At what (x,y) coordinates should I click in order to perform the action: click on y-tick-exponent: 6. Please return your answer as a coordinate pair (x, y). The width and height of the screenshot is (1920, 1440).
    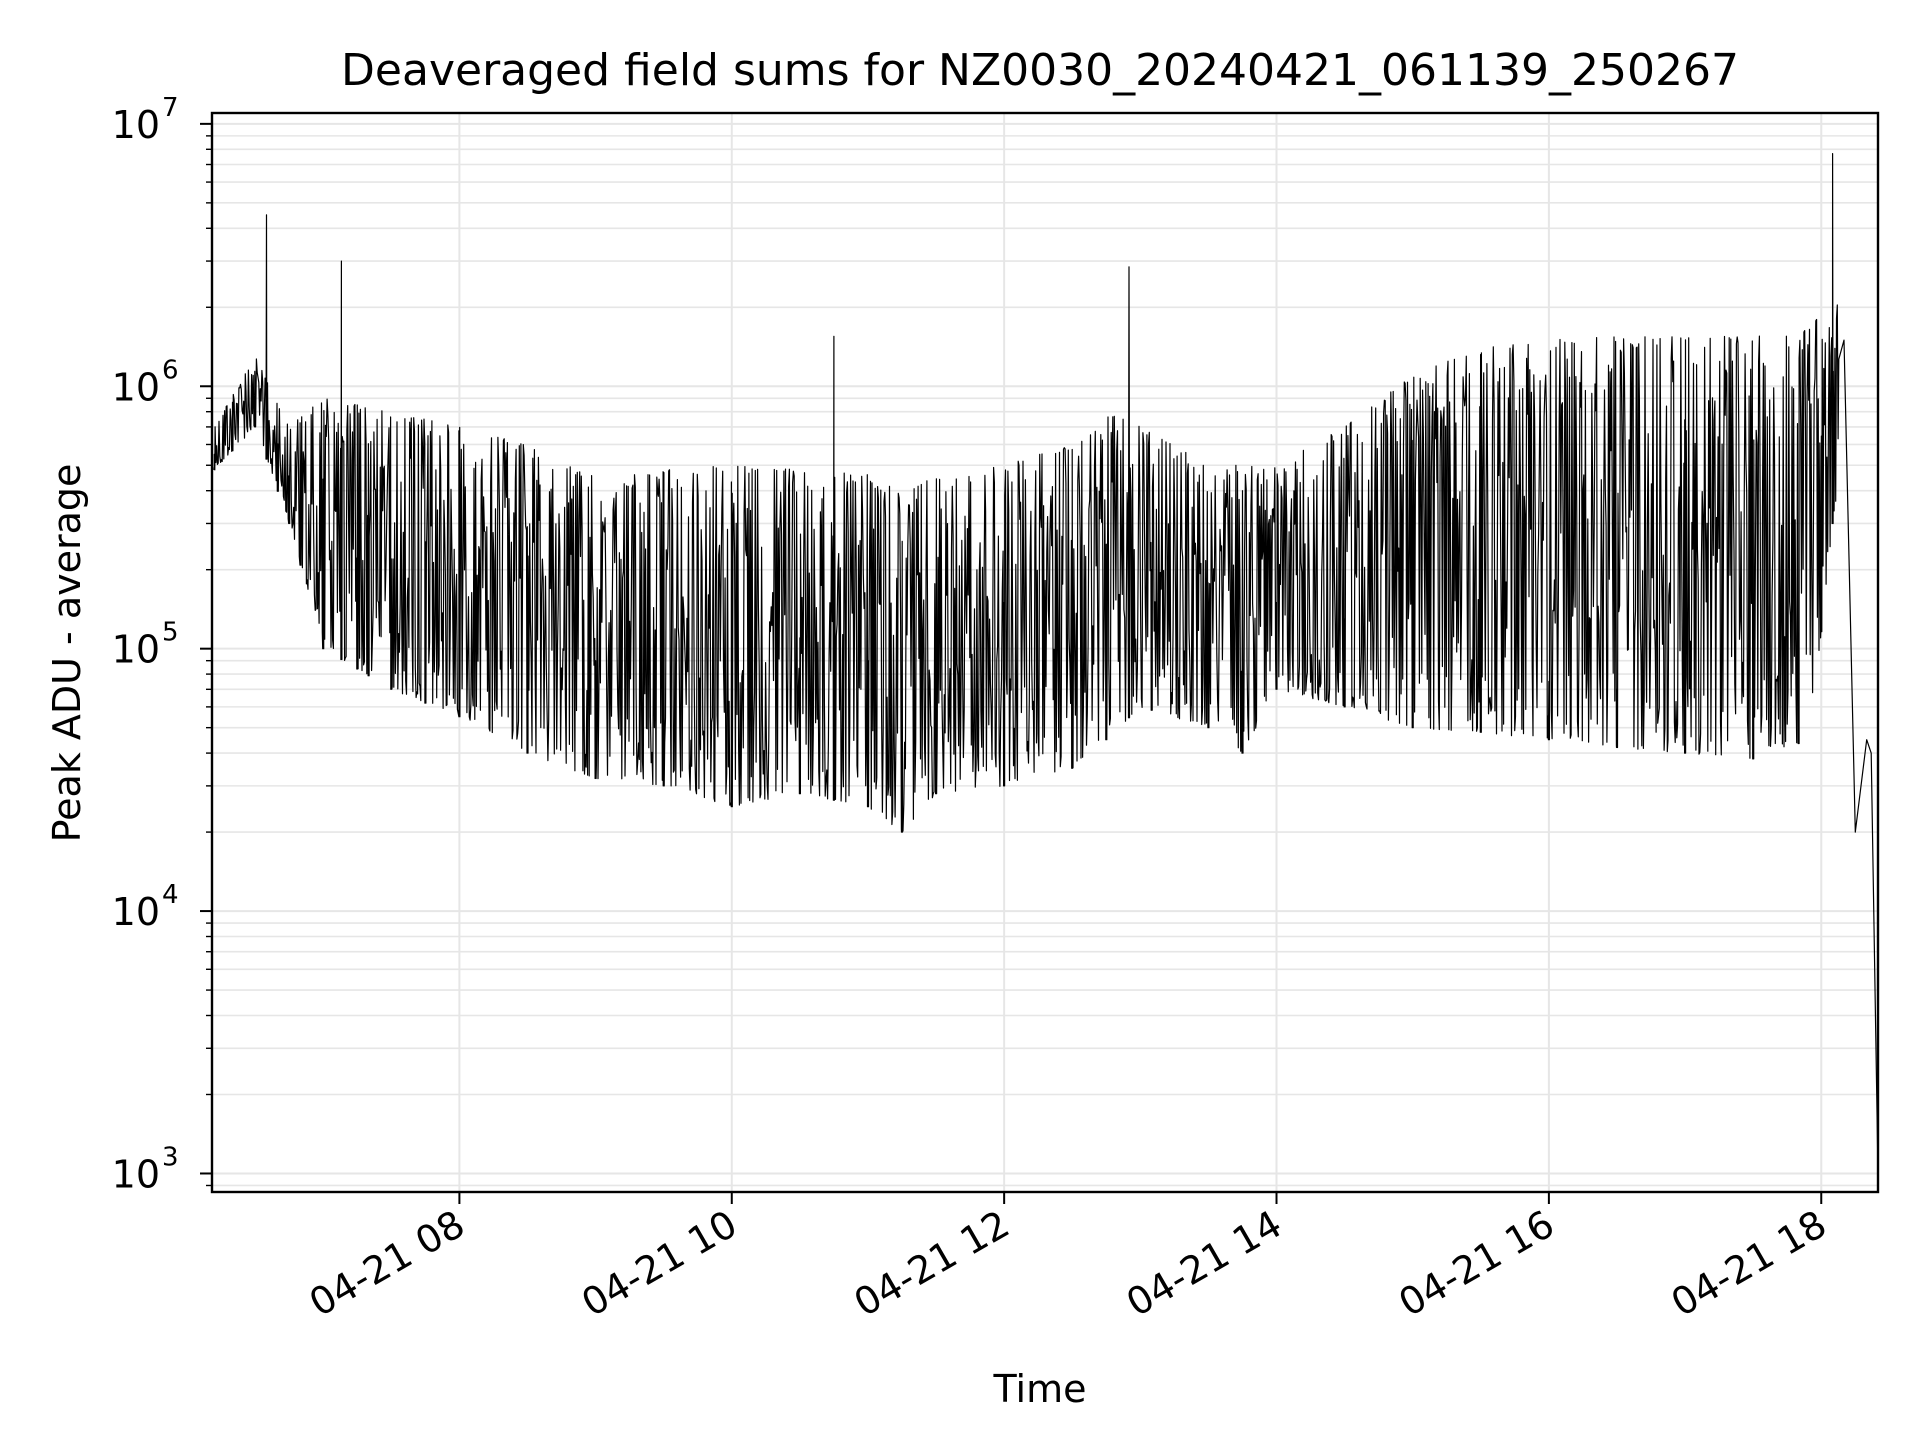
    Looking at the image, I should click on (170, 370).